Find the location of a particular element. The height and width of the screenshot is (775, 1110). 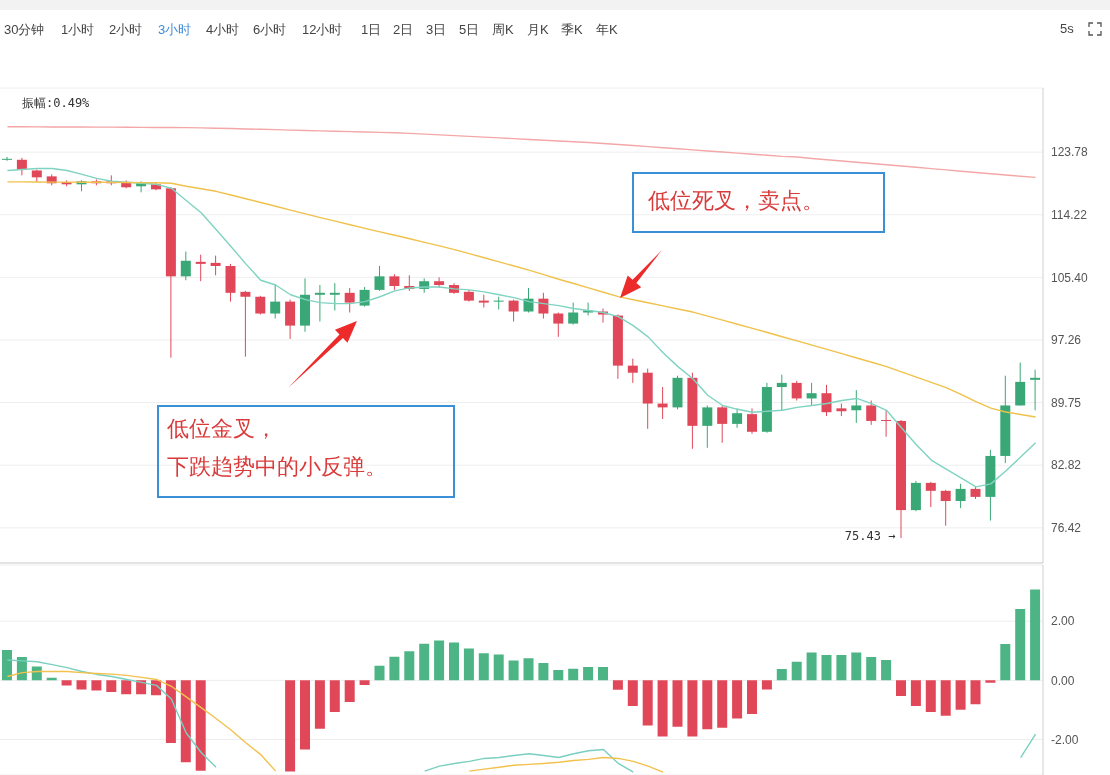

y-tick-label: 82.82 is located at coordinates (1066, 465).